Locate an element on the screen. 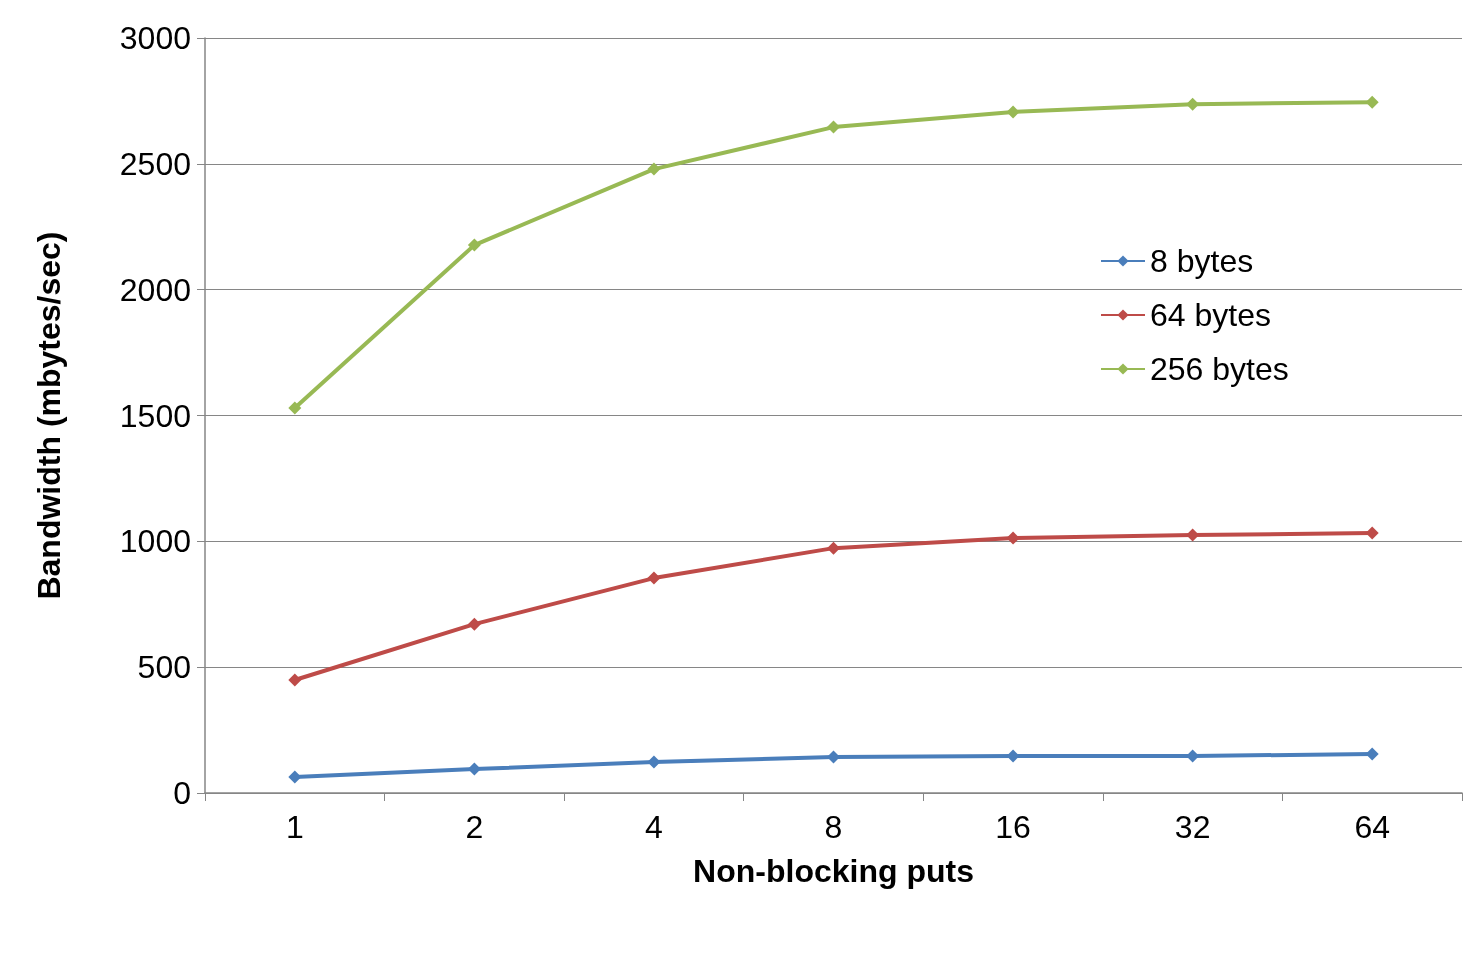 Image resolution: width=1467 pixels, height=964 pixels. y-axis-title: Bandwidth (mbytes/sec) is located at coordinates (49, 415).